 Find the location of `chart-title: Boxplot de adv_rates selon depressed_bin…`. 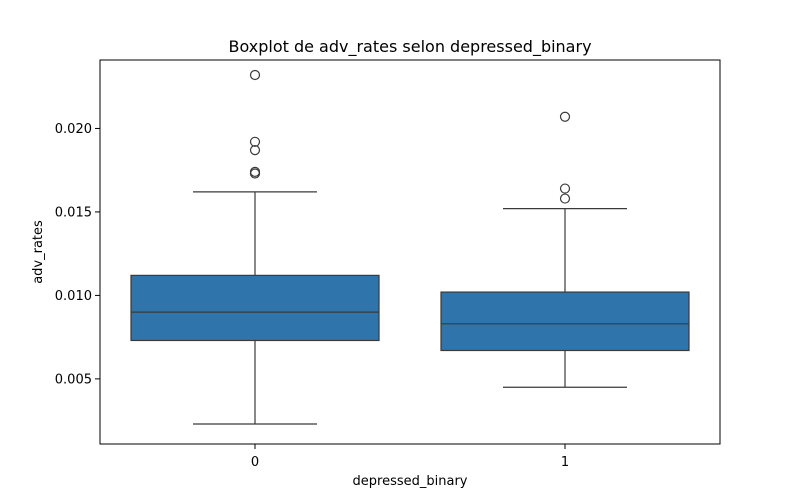

chart-title: Boxplot de adv_rates selon depressed_bin… is located at coordinates (409, 47).